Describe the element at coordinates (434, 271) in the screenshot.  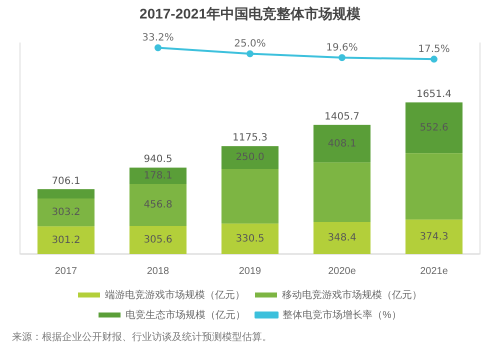
I see `x-tick-label: 2021e` at that location.